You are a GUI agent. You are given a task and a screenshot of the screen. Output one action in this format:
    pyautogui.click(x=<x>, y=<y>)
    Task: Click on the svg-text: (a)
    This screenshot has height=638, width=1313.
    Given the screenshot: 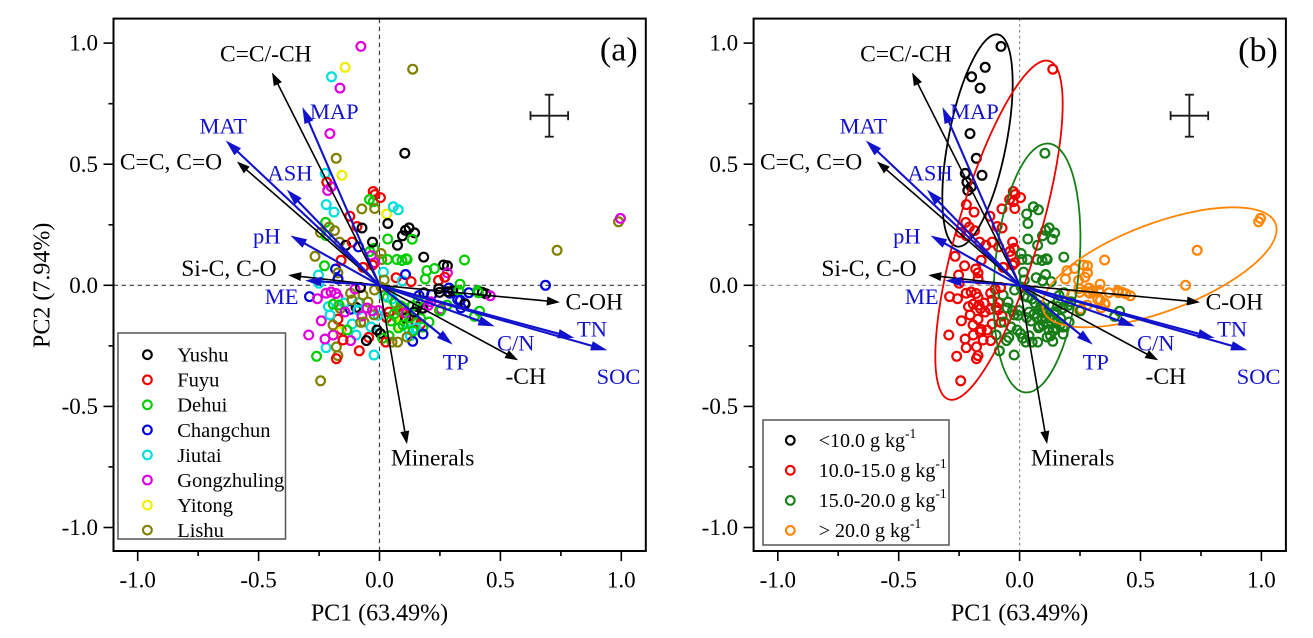 What is the action you would take?
    pyautogui.click(x=619, y=50)
    